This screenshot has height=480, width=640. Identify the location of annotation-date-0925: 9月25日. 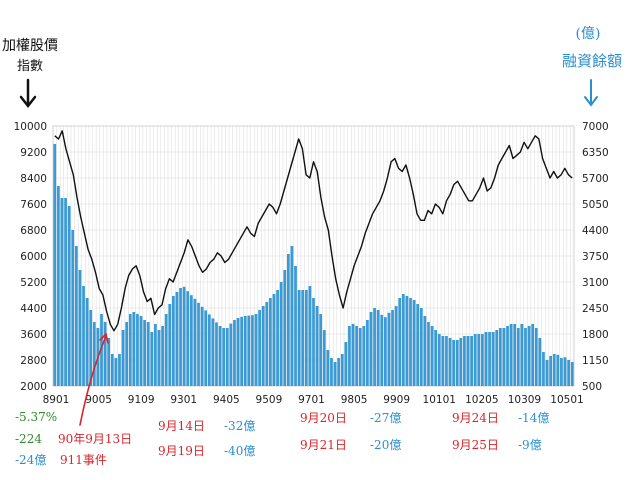
(475, 445).